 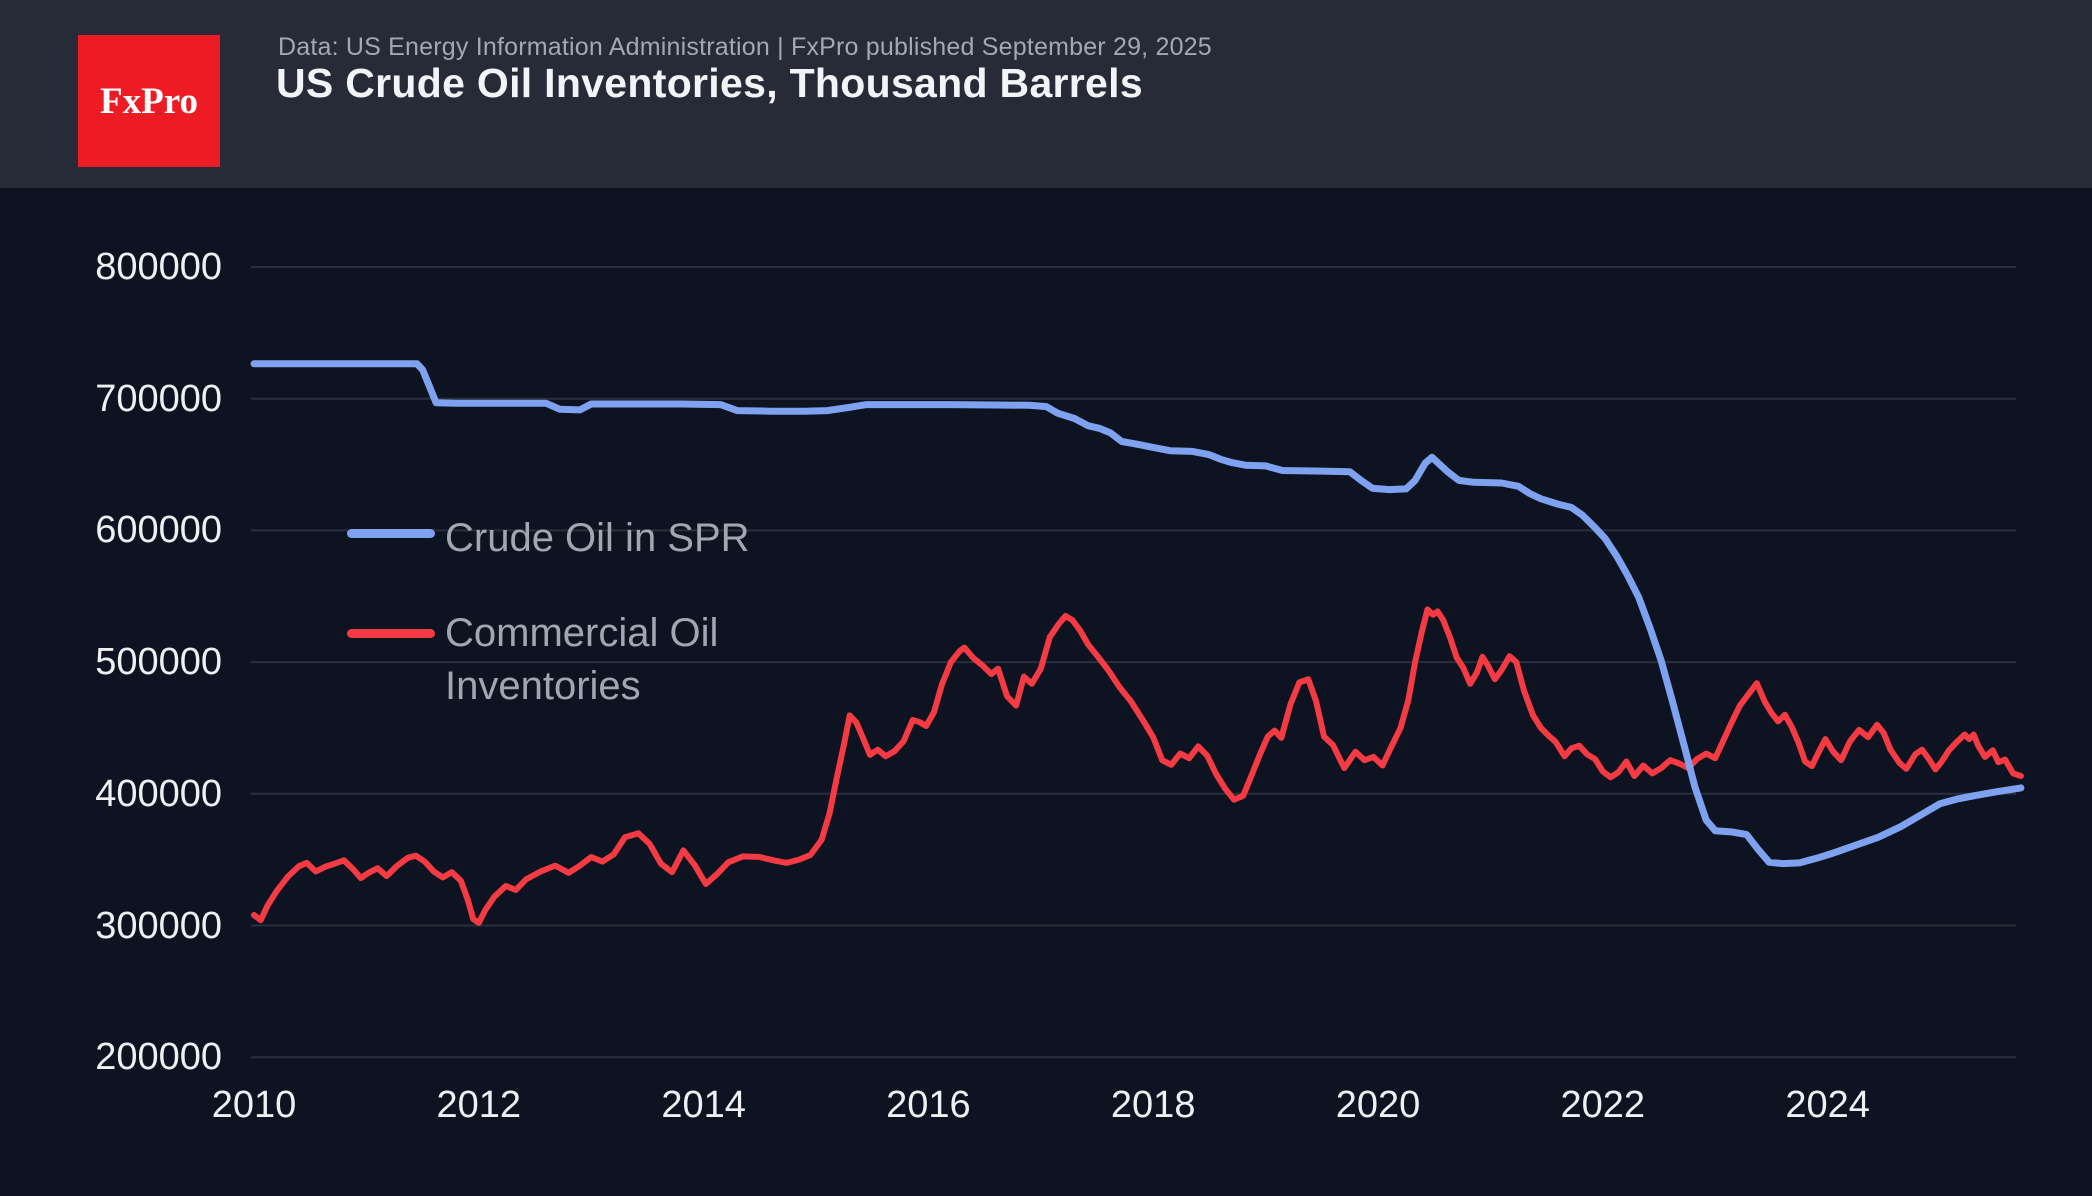 I want to click on commercial-legend-swatch, so click(x=391, y=633).